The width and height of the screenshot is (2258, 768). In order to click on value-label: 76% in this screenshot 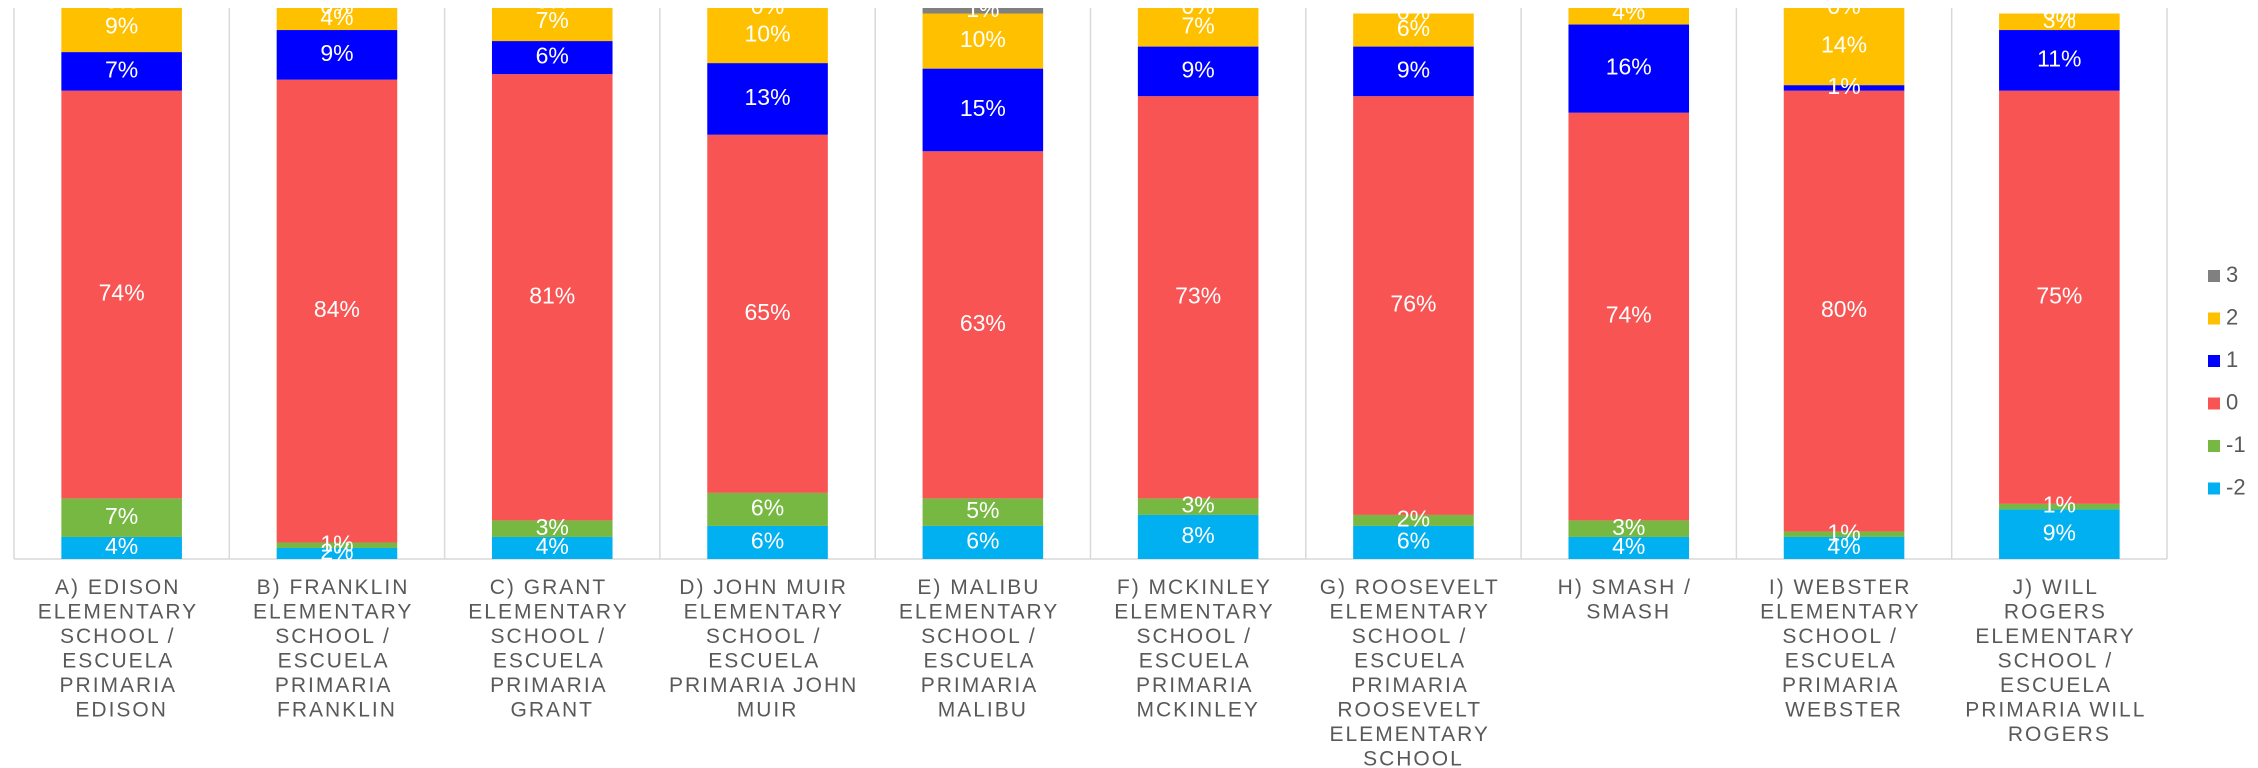, I will do `click(1413, 304)`.